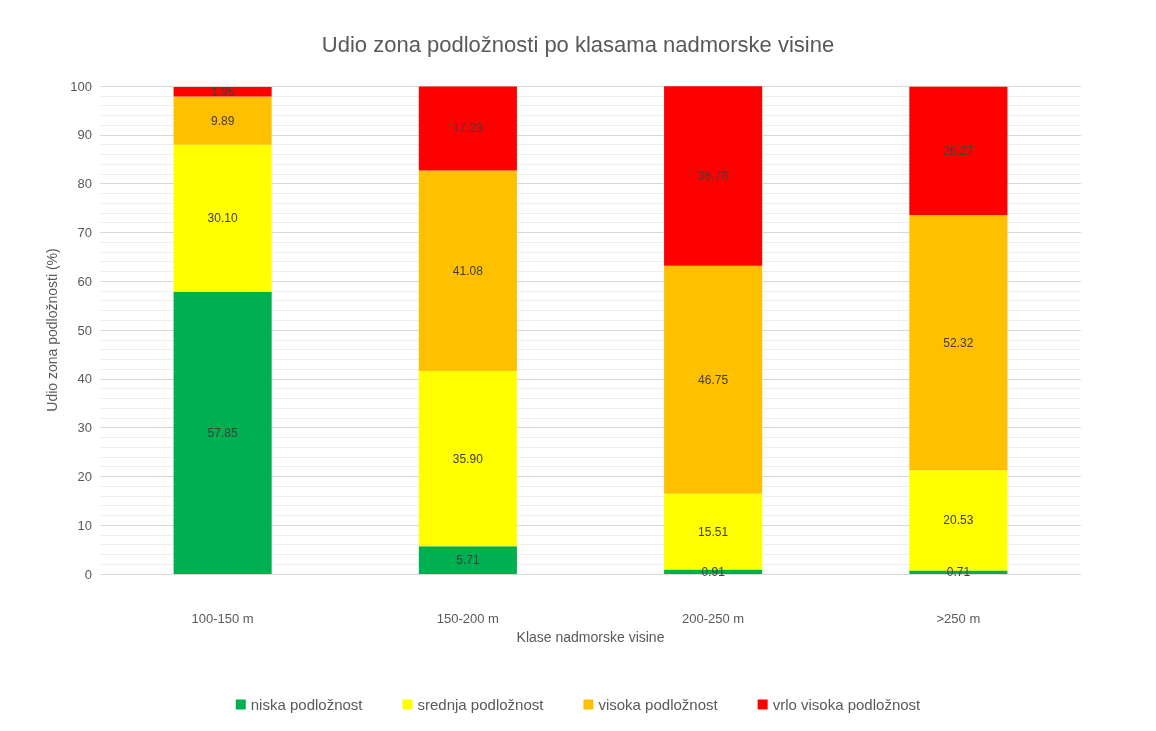  I want to click on x-axis-title: Klase nadmorske visine, so click(590, 636).